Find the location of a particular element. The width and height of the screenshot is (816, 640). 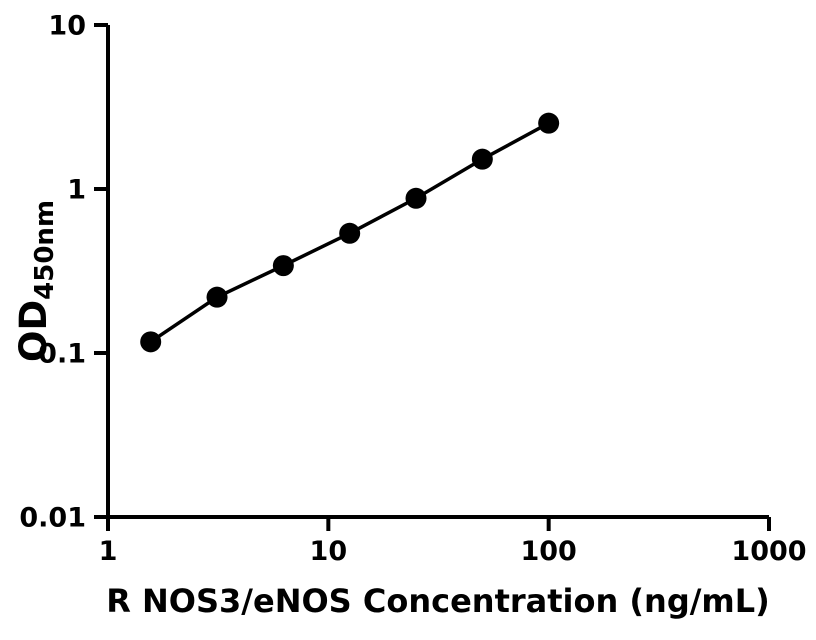

y-axis-title-sub: 450nm is located at coordinates (45, 250).